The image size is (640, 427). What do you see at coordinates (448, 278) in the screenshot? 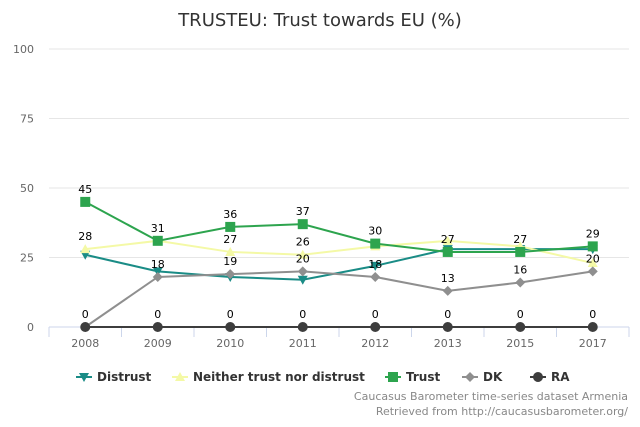
I see `data-label: 13` at bounding box center [448, 278].